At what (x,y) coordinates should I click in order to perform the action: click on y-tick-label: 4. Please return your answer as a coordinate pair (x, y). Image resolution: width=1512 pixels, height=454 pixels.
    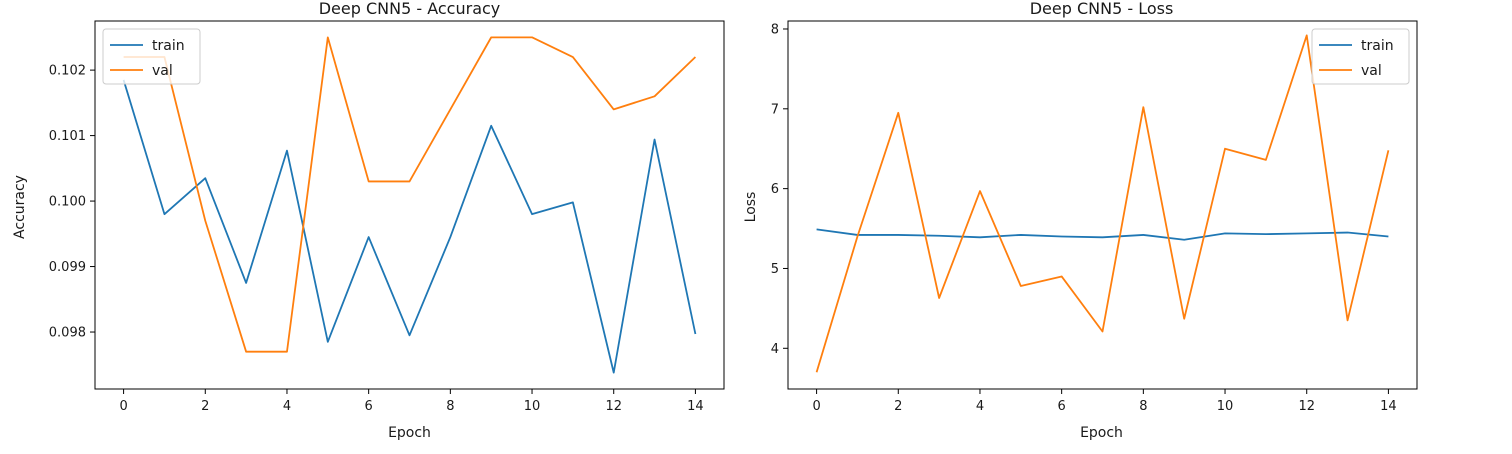
    Looking at the image, I should click on (775, 349).